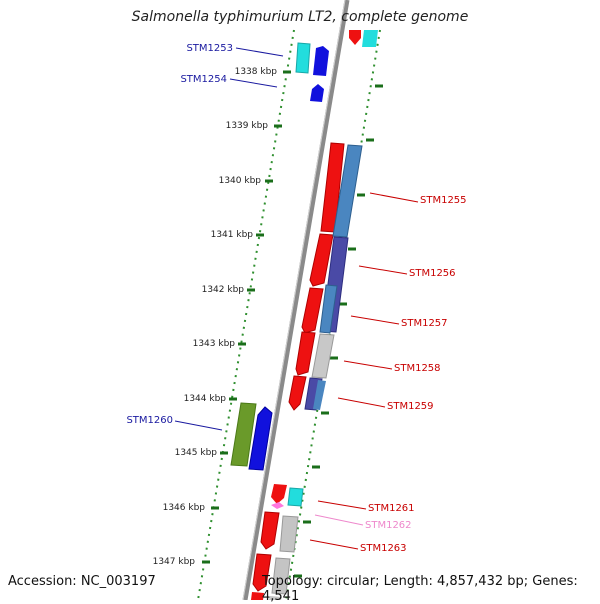  Describe the element at coordinates (347, 191) in the screenshot. I see `gene-feature-stm1255` at that location.